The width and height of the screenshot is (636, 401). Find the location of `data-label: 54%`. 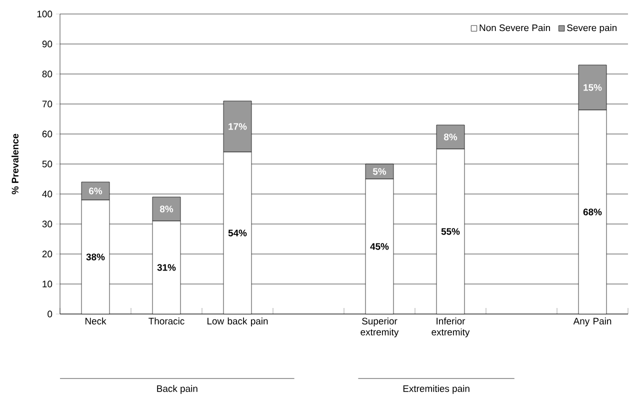

data-label: 54% is located at coordinates (237, 233).